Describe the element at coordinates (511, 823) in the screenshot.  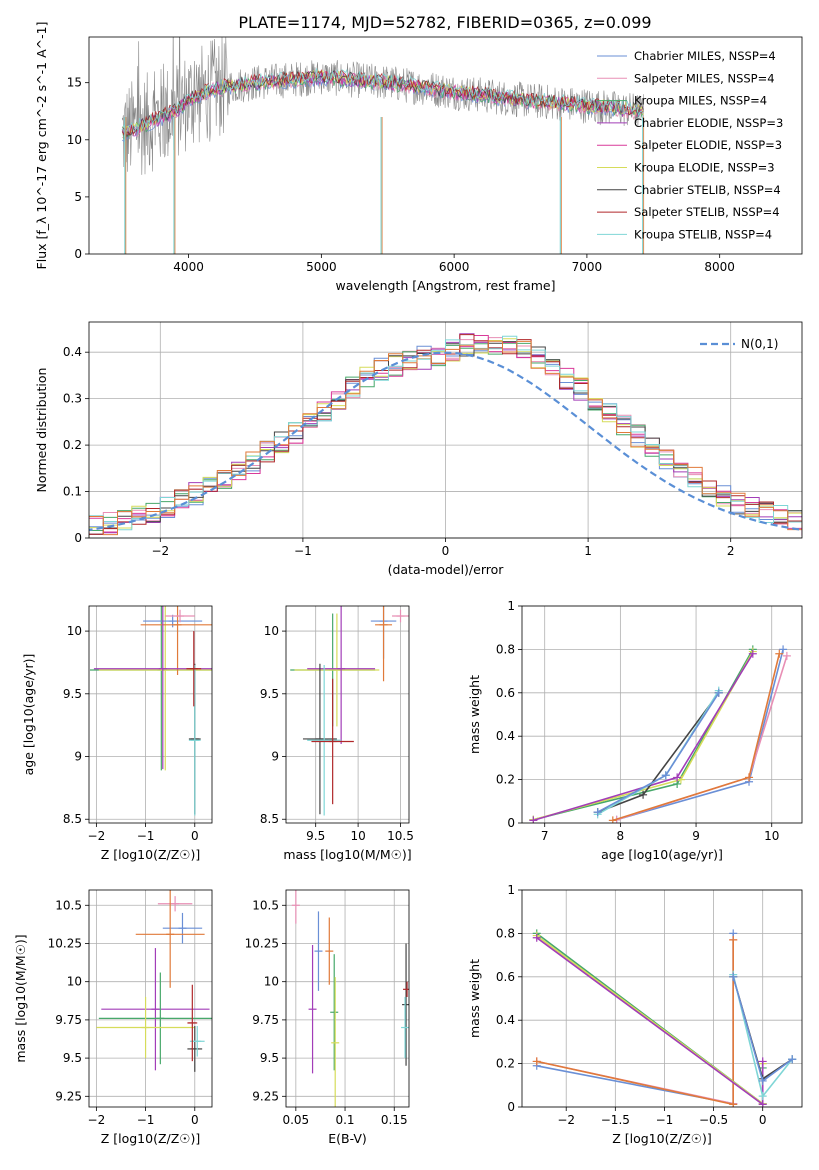
I see `y-tick-label: 0` at that location.